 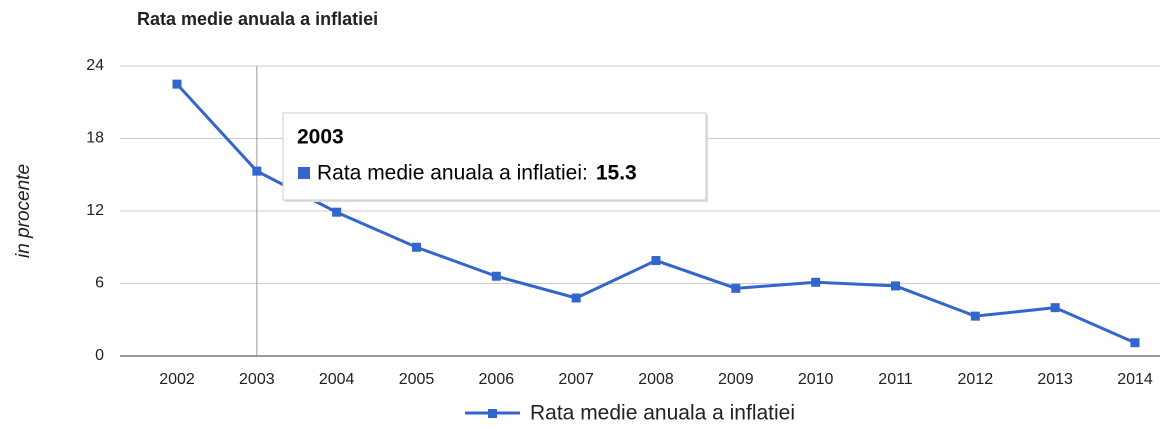 What do you see at coordinates (662, 413) in the screenshot?
I see `legend-label: Rata medie anuala a inflatiei` at bounding box center [662, 413].